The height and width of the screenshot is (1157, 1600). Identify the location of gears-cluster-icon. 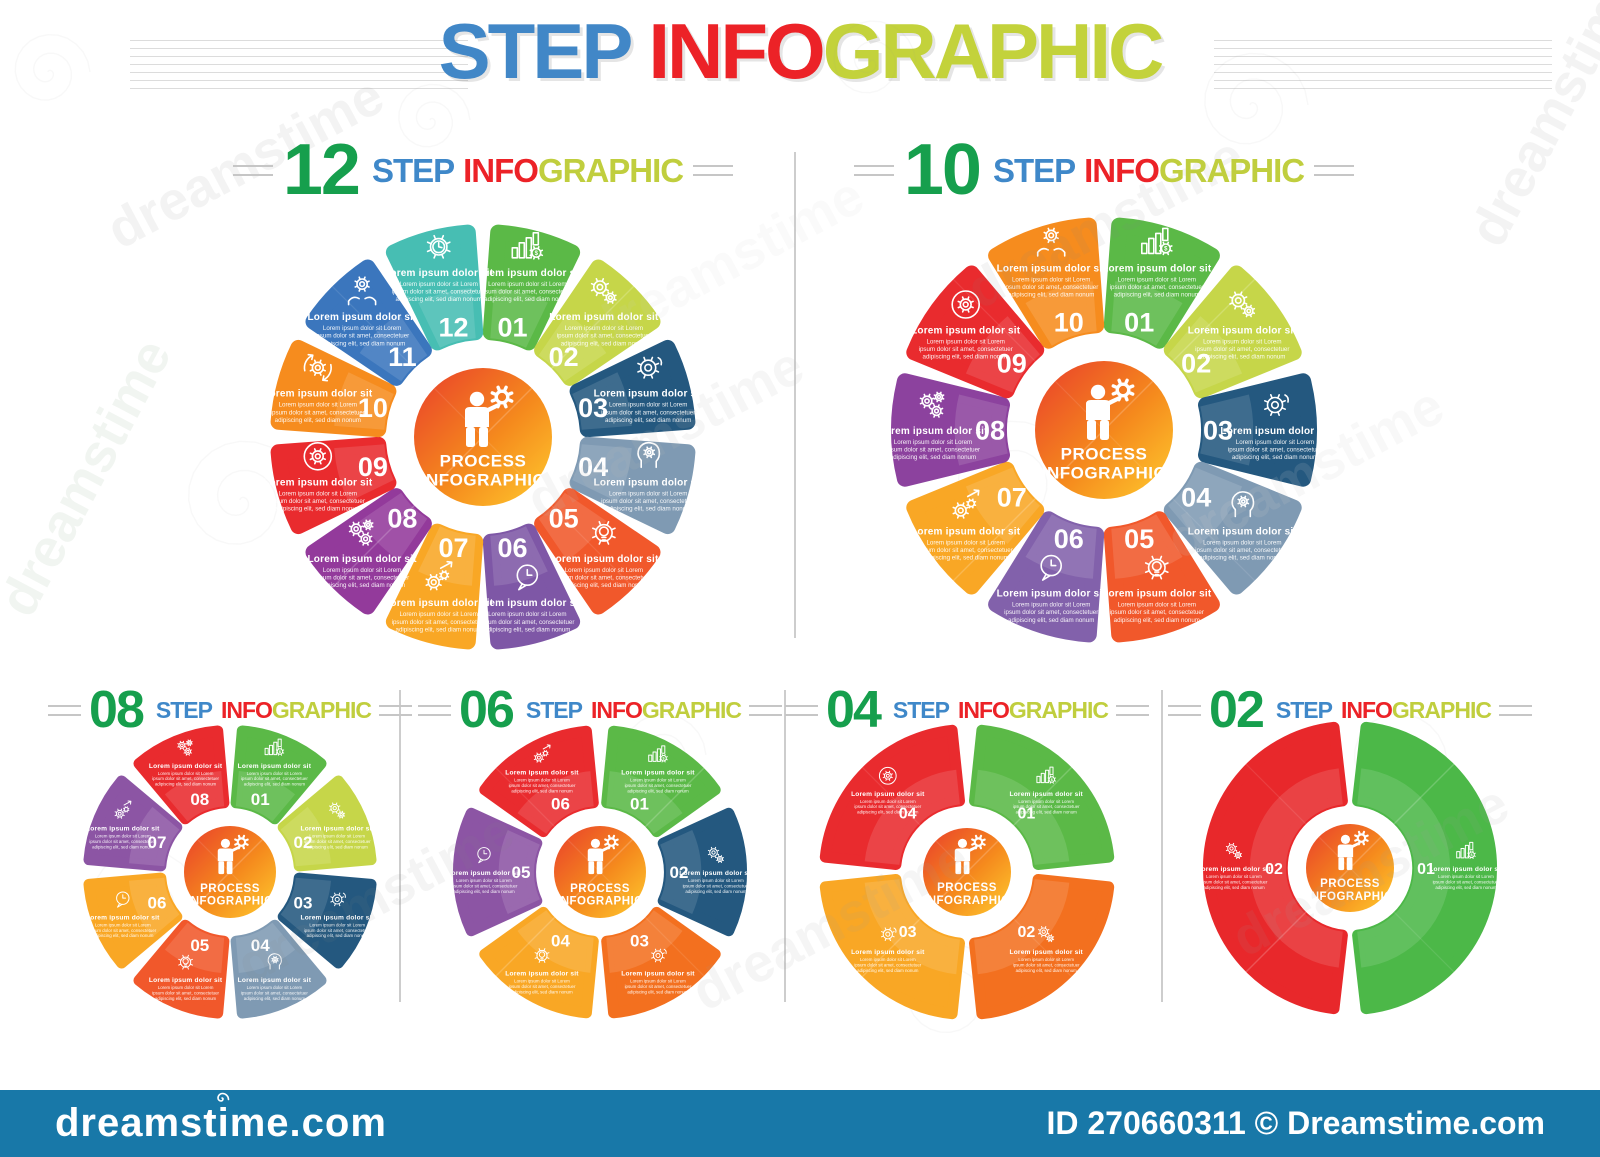
(185, 747).